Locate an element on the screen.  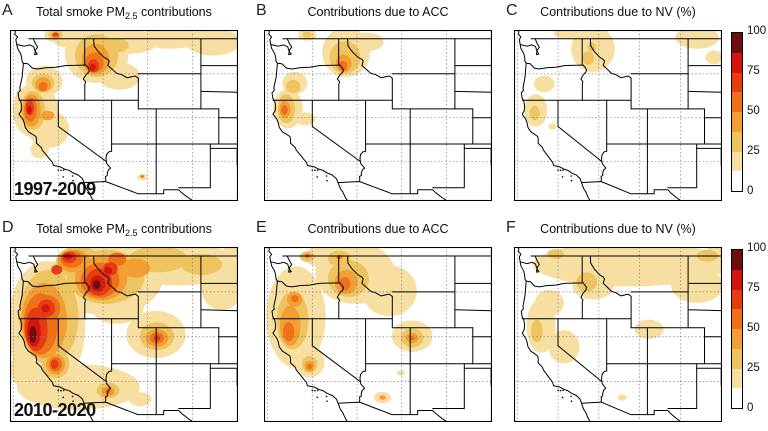
panel-d-title-text: Total smoke PM is located at coordinates (81, 229).